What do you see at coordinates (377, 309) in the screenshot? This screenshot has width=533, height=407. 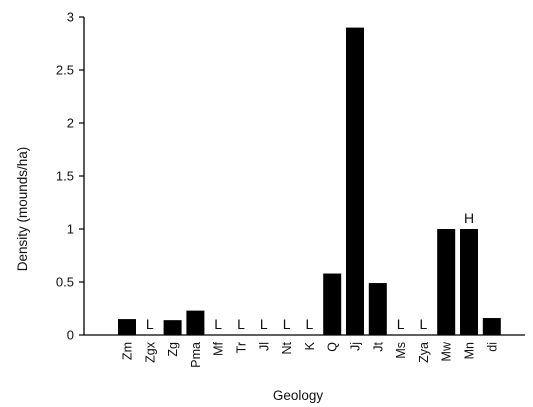 I see `bar-jt` at bounding box center [377, 309].